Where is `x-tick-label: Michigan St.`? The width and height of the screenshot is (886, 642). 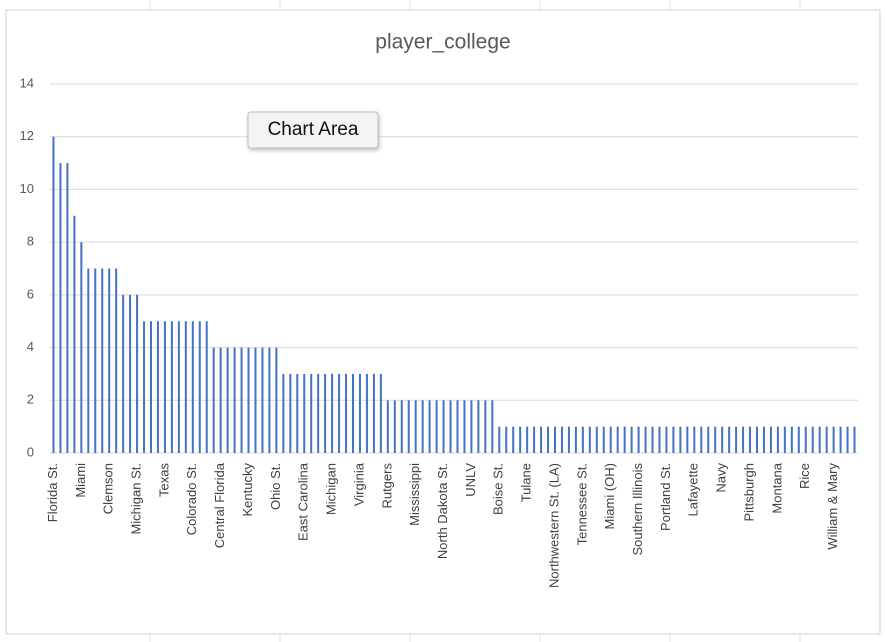 x-tick-label: Michigan St. is located at coordinates (136, 499).